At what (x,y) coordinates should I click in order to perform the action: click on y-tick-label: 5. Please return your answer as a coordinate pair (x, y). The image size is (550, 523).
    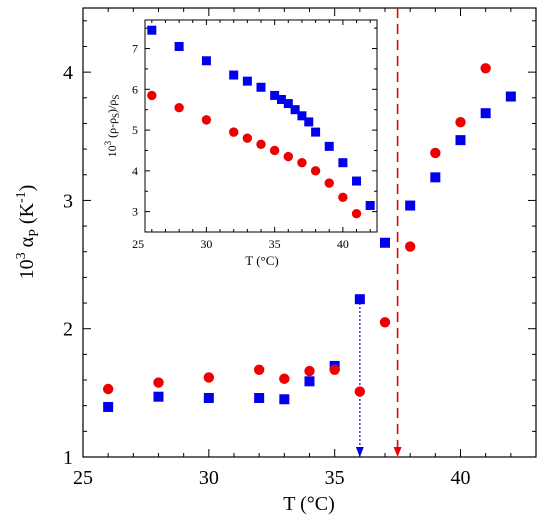
    Looking at the image, I should click on (135, 130).